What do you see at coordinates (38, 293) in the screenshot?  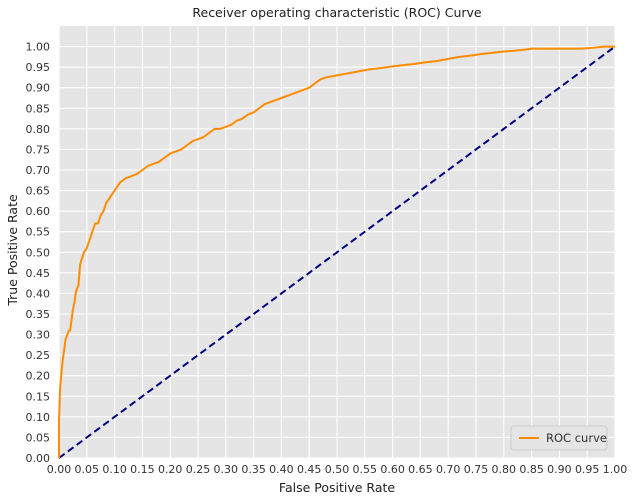 I see `y-tick-label: 0.40` at bounding box center [38, 293].